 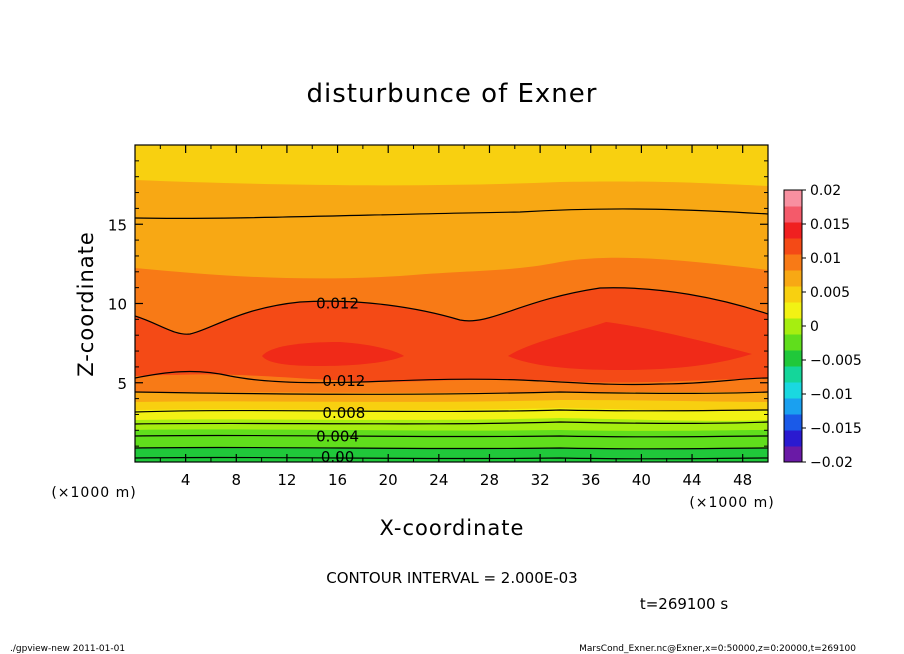 I want to click on x-tick-label: 28, so click(x=489, y=480).